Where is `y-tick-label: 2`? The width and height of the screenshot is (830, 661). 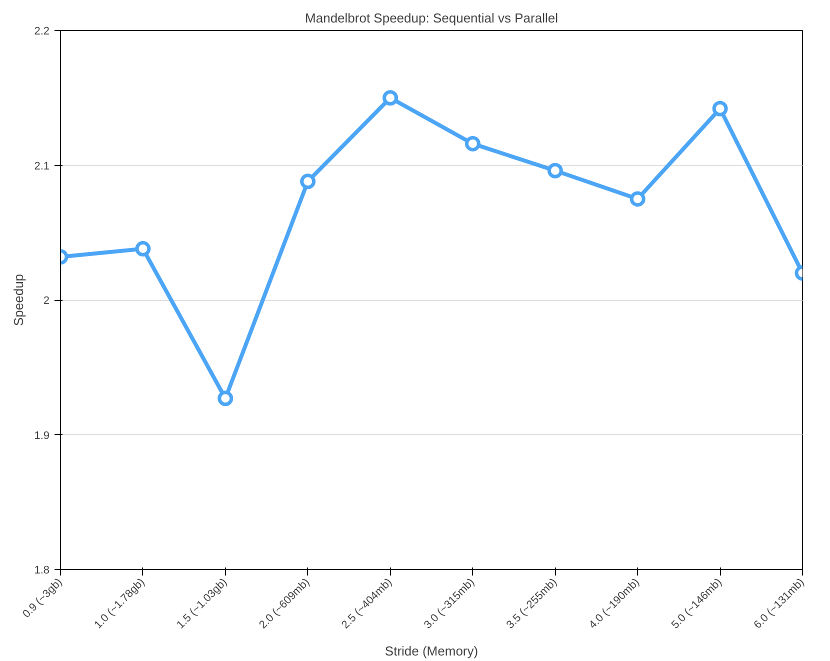 y-tick-label: 2 is located at coordinates (46, 301).